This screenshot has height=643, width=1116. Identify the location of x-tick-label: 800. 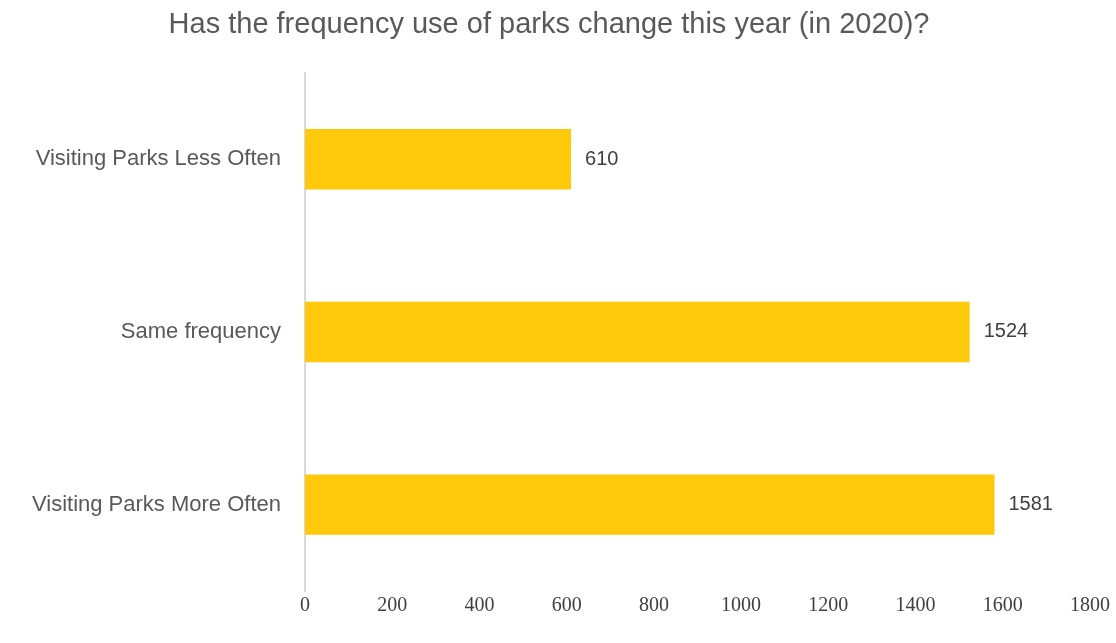
(653, 604).